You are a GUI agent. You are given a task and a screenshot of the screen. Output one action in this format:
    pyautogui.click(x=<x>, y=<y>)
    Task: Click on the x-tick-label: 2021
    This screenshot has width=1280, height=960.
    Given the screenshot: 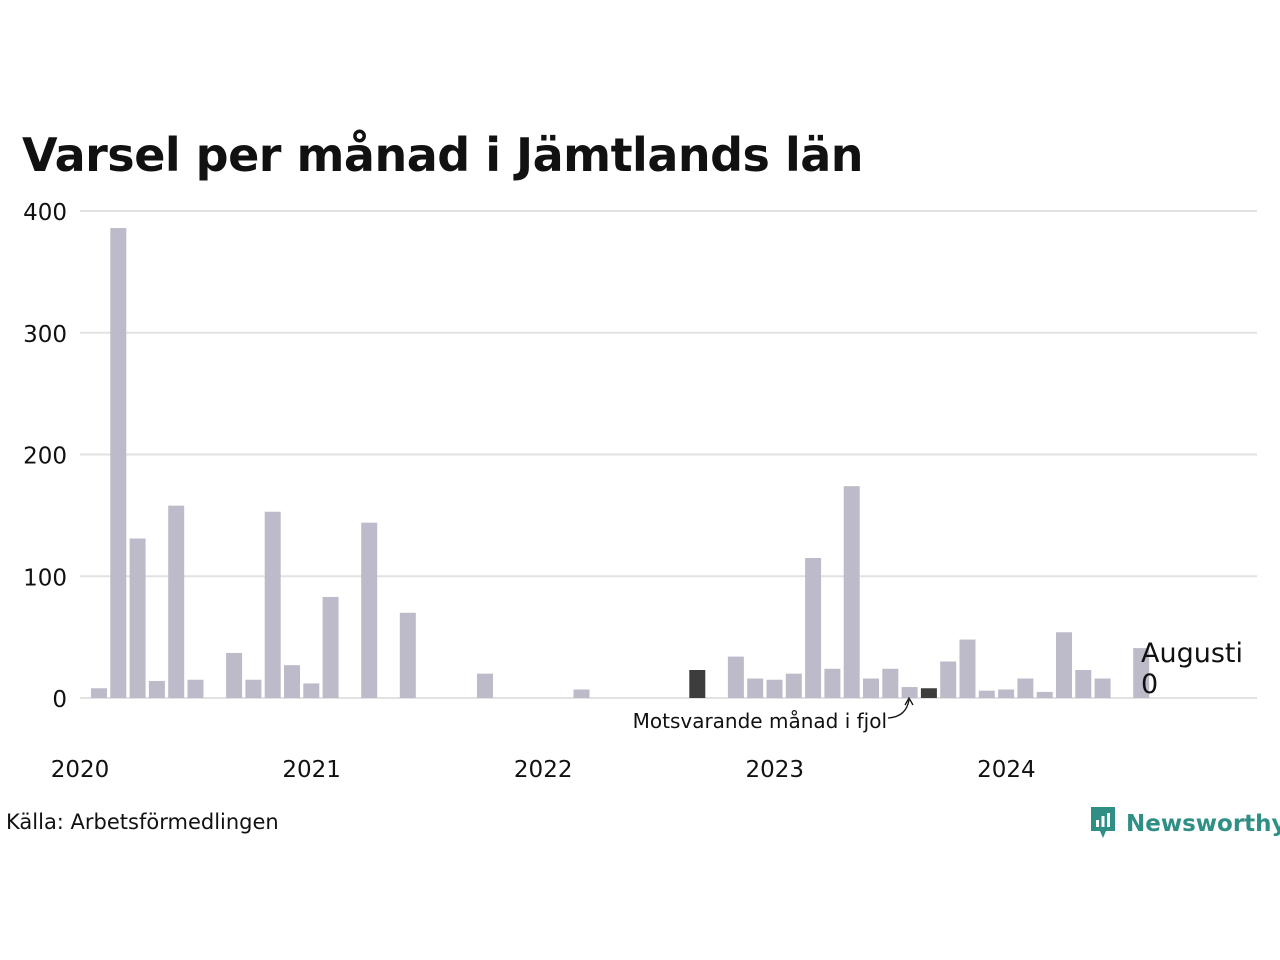 What is the action you would take?
    pyautogui.click(x=311, y=770)
    